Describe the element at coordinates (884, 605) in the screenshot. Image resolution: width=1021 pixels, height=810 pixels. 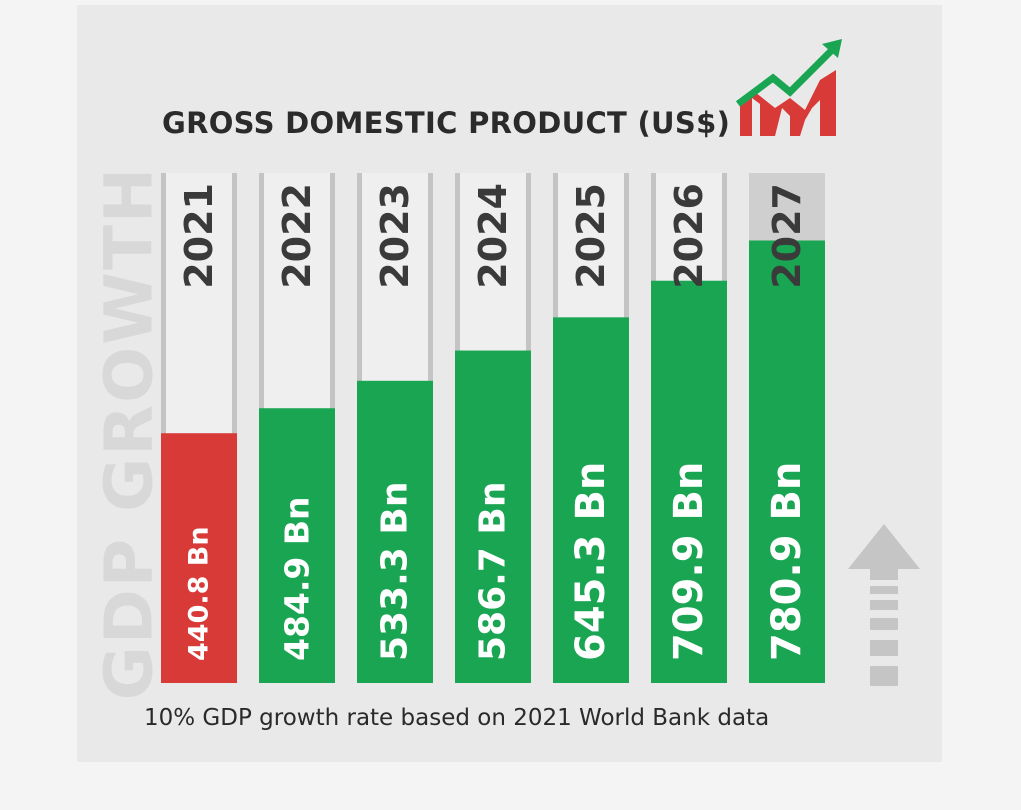
I see `up-arrow-icon` at that location.